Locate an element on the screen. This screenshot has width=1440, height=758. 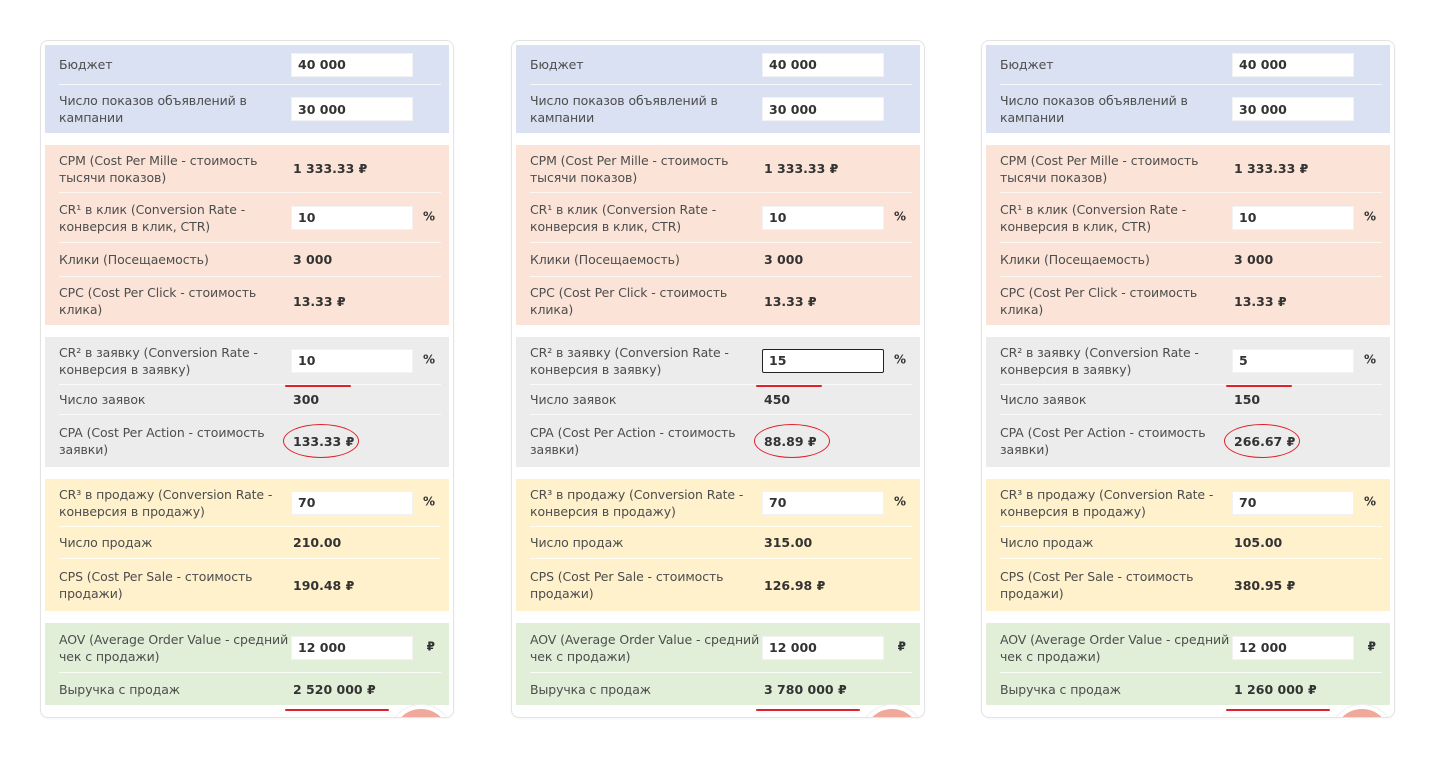
cpm-value: 1 333.33 ₽ is located at coordinates (1271, 168).